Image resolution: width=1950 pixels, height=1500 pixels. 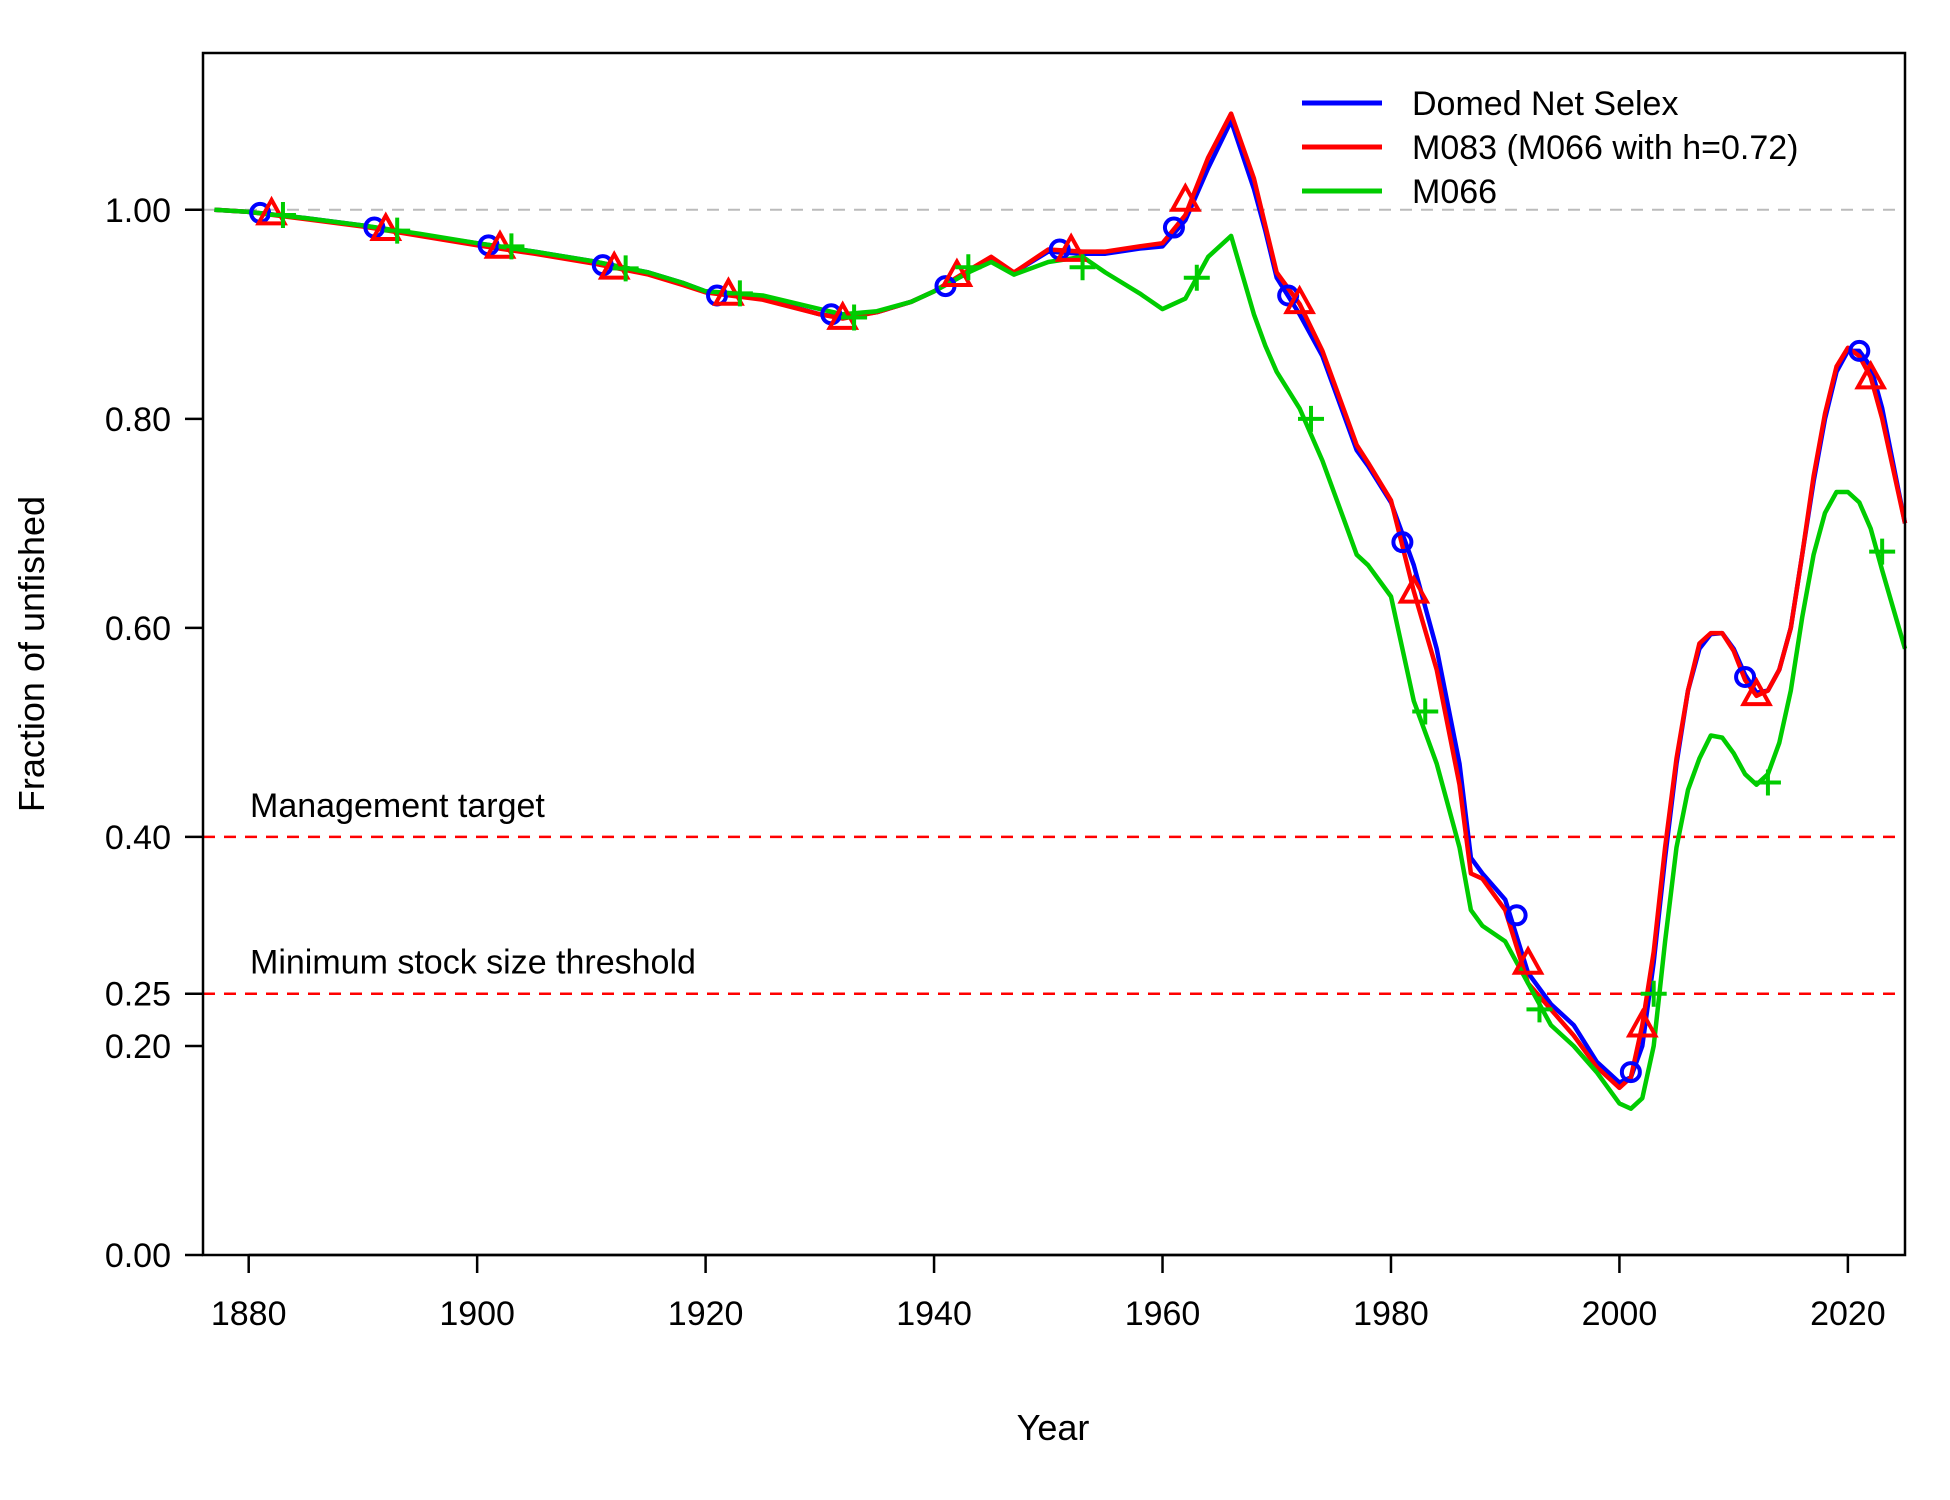 I want to click on legend-label: M066, so click(x=1454, y=192).